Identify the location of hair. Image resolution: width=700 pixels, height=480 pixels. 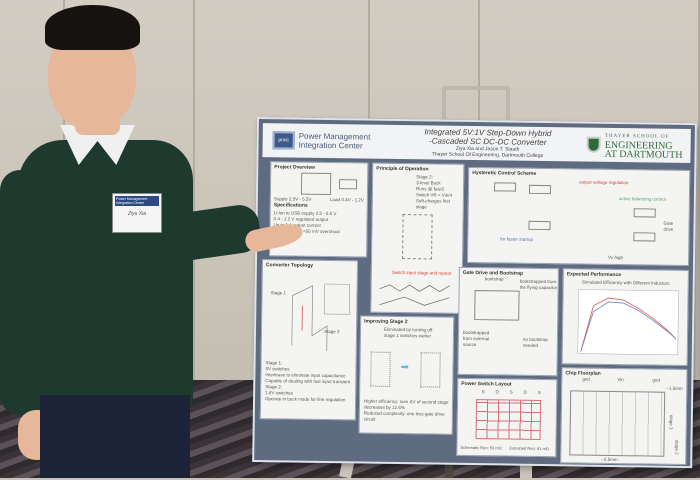
(92, 27).